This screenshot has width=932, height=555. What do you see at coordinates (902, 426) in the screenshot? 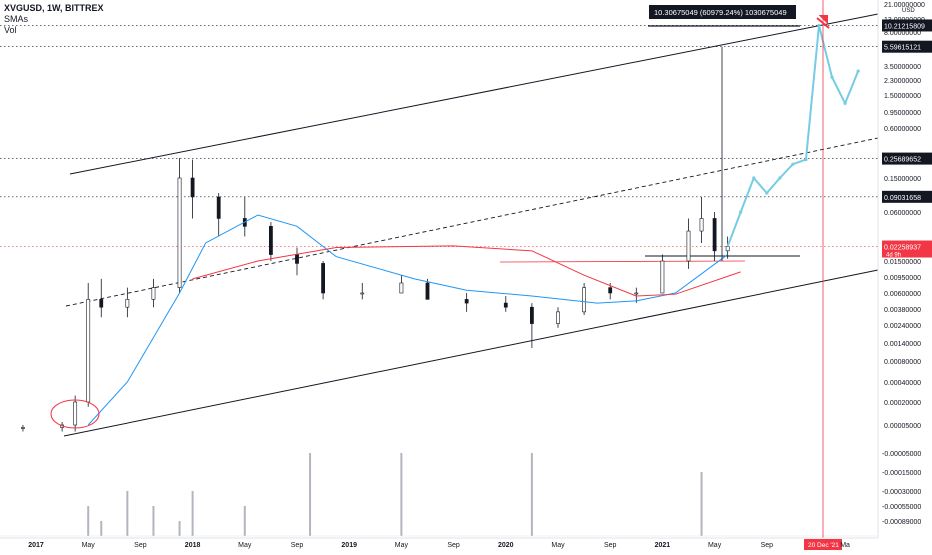
I see `price-tick-label: 0.00005000` at bounding box center [902, 426].